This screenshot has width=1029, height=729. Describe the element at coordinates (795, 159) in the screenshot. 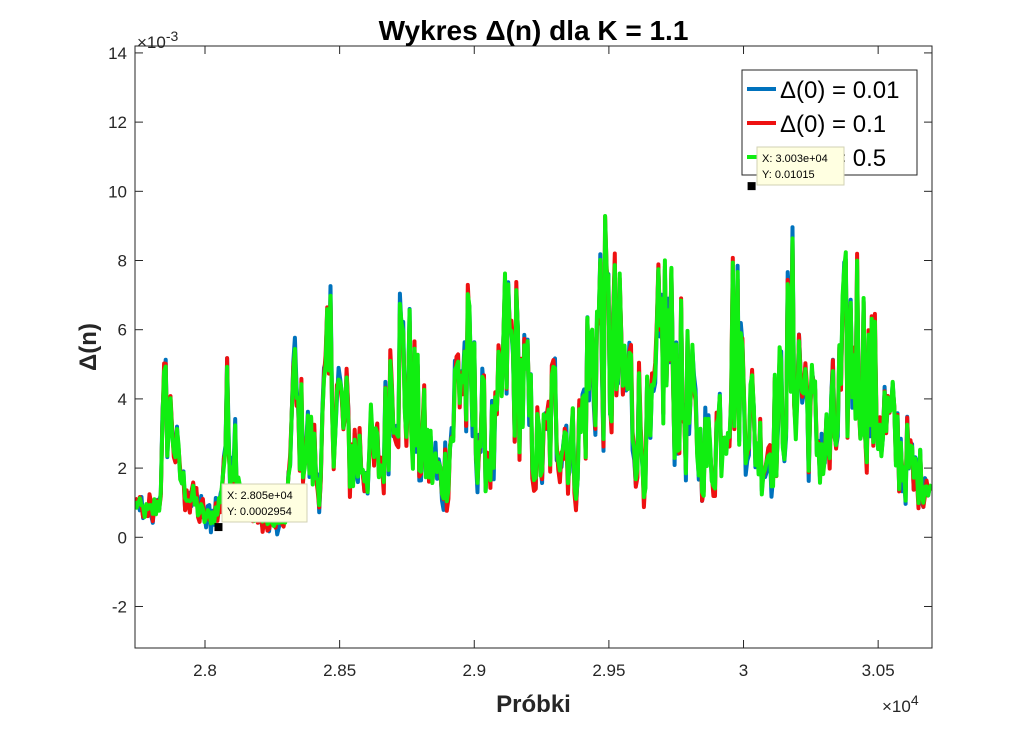

I see `datatip-x-text: X: 3.003e+04` at that location.